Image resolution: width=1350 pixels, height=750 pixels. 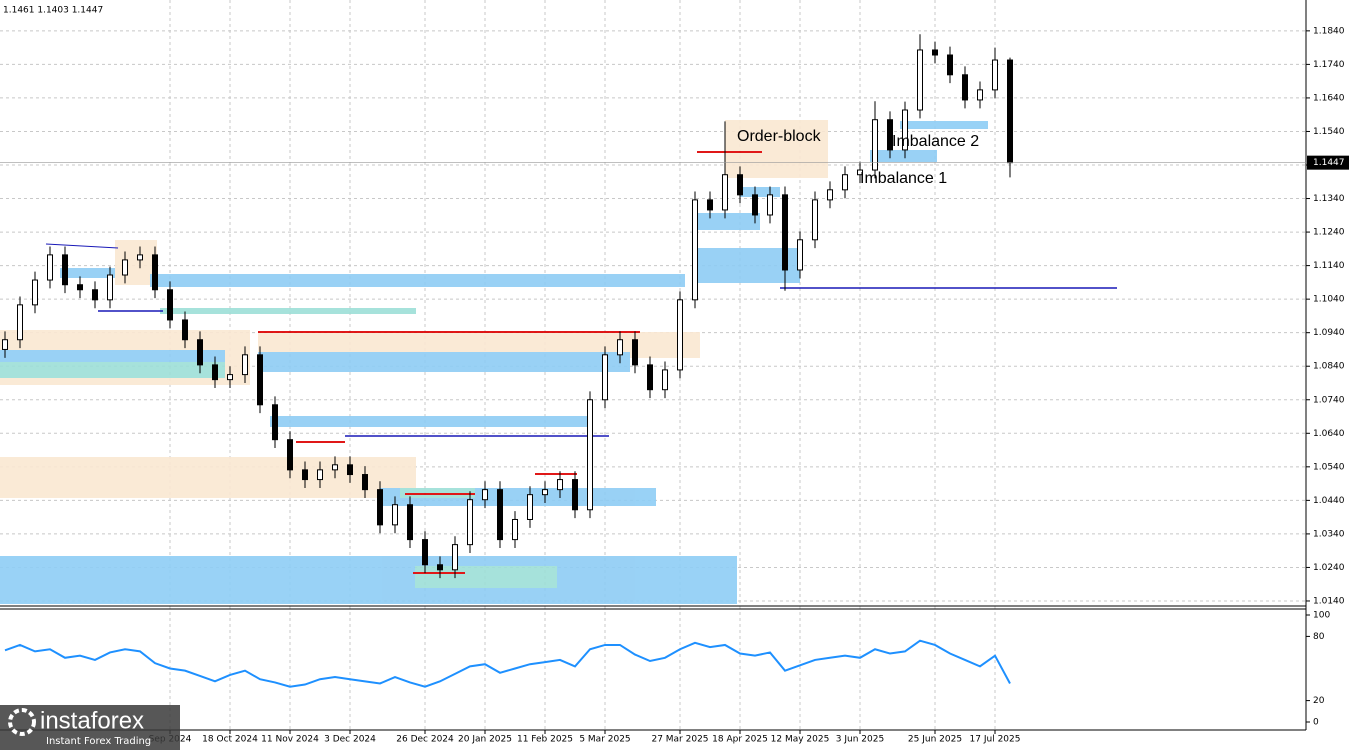 I want to click on annotation: Order-block, so click(x=779, y=136).